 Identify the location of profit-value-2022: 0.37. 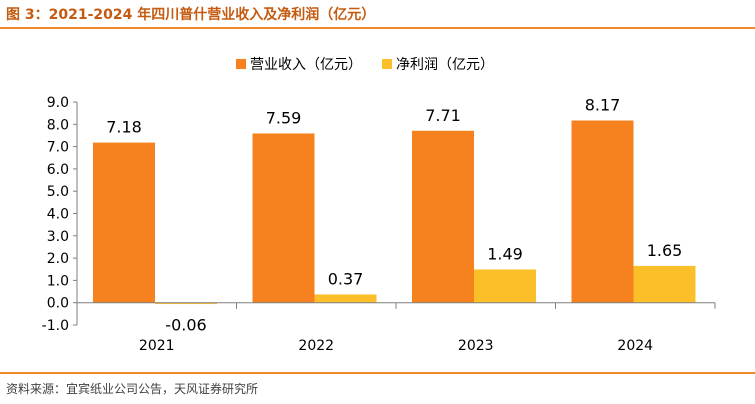
(346, 278).